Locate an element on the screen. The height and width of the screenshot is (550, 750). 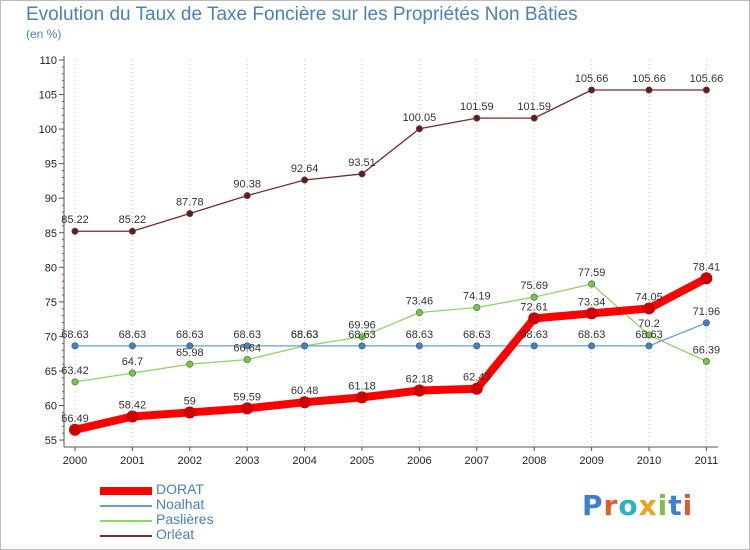
data-label: 78.41 is located at coordinates (707, 267).